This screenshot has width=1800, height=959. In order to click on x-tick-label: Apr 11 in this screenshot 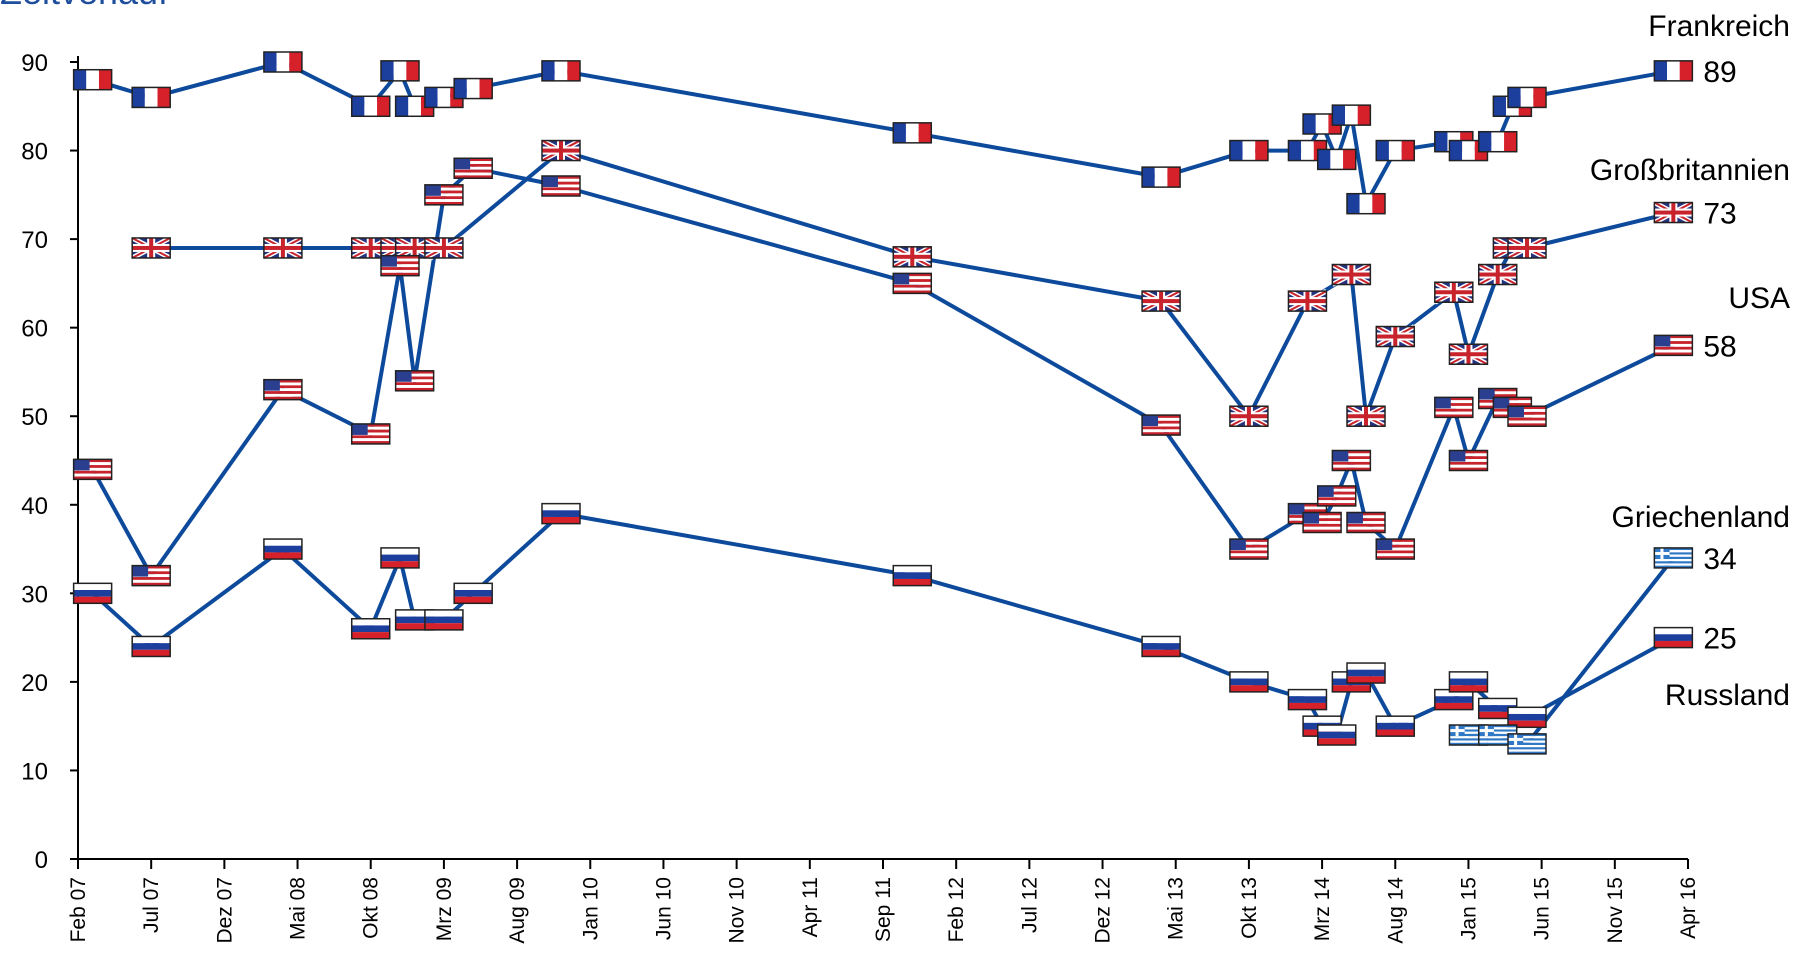, I will do `click(810, 907)`.